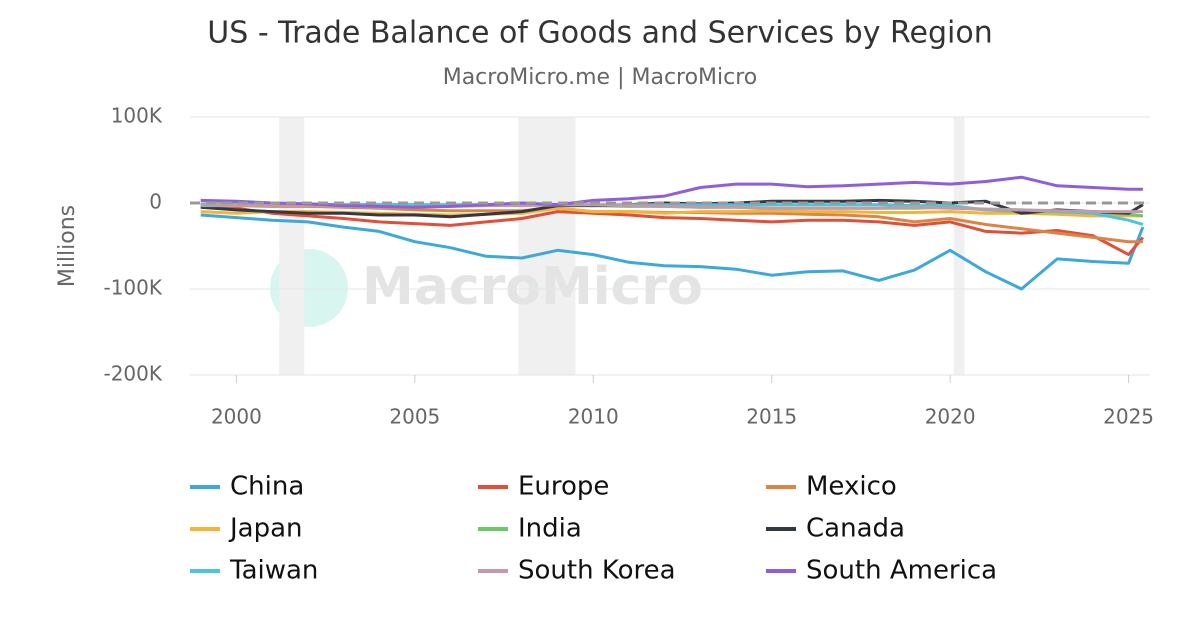 The width and height of the screenshot is (1200, 634). I want to click on watermark: MacroMicro, so click(532, 287).